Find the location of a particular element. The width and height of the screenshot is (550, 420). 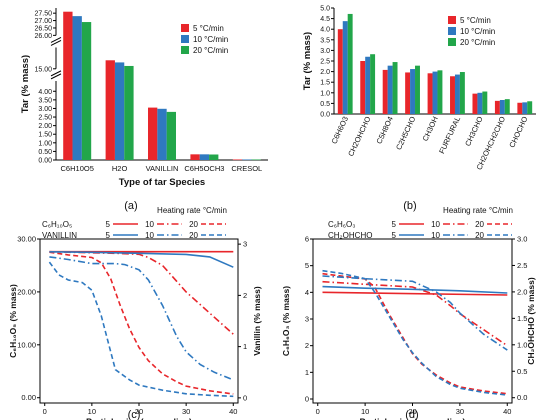

x-tick-label: C6H10O5 is located at coordinates (77, 168).